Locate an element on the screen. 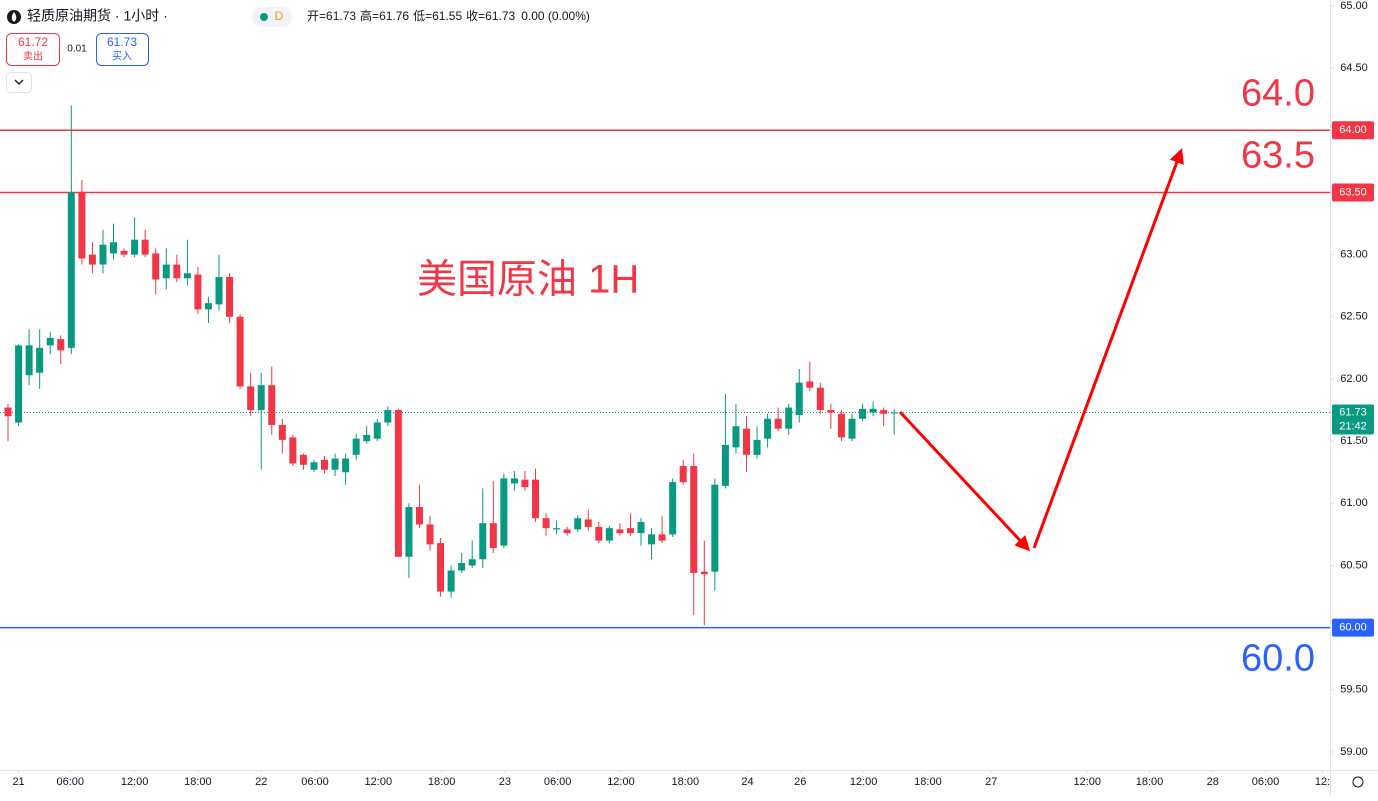  collapse-button is located at coordinates (19, 82).